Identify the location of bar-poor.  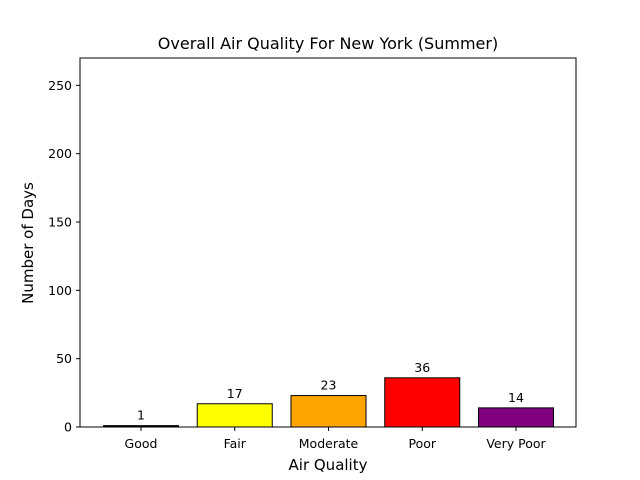
(422, 402).